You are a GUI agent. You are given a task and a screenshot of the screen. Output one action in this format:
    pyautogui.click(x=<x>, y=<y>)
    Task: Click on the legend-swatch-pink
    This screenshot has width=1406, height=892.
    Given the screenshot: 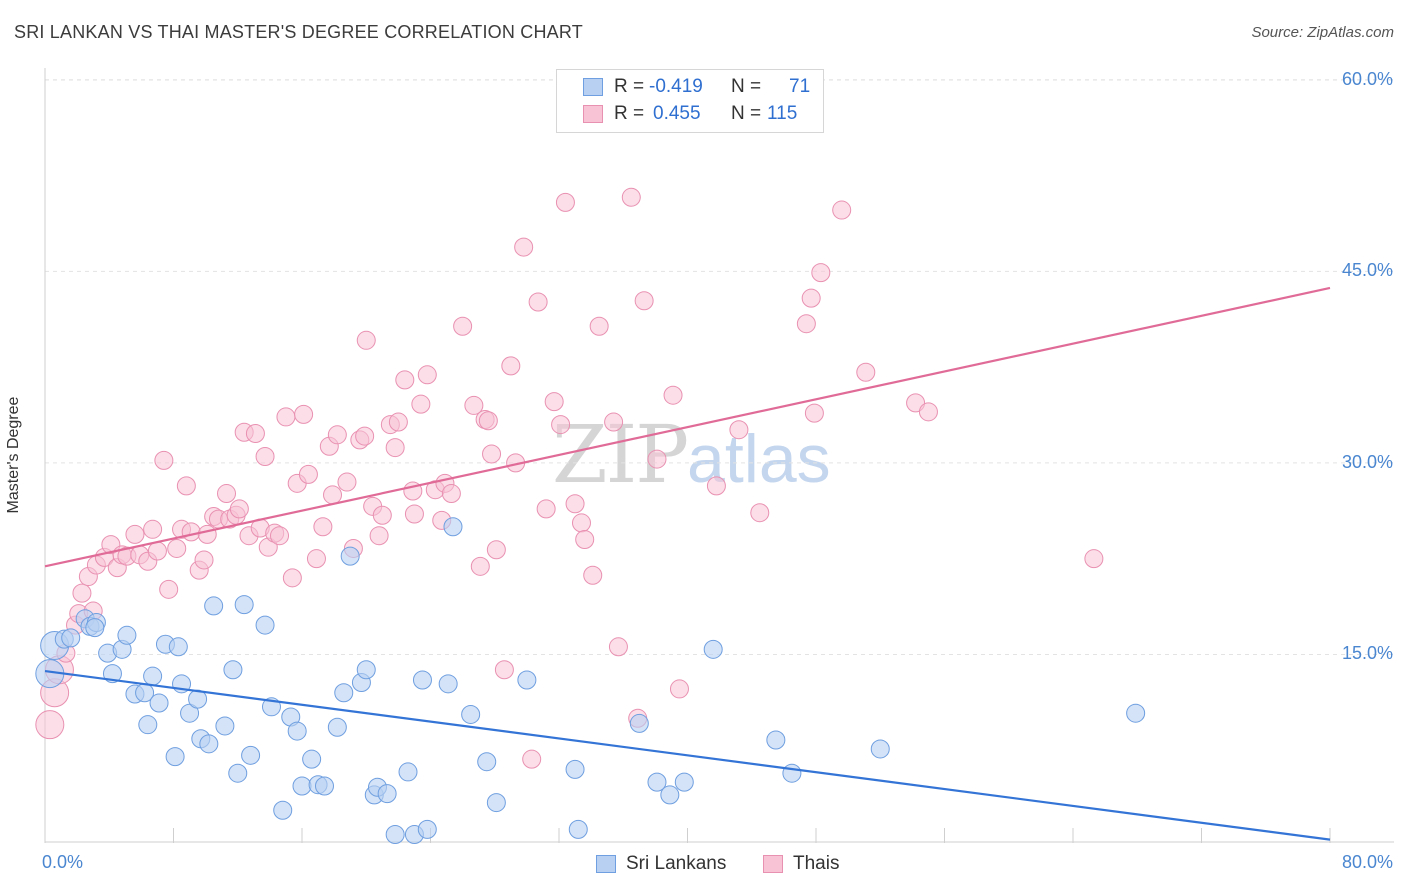 What is the action you would take?
    pyautogui.click(x=593, y=114)
    